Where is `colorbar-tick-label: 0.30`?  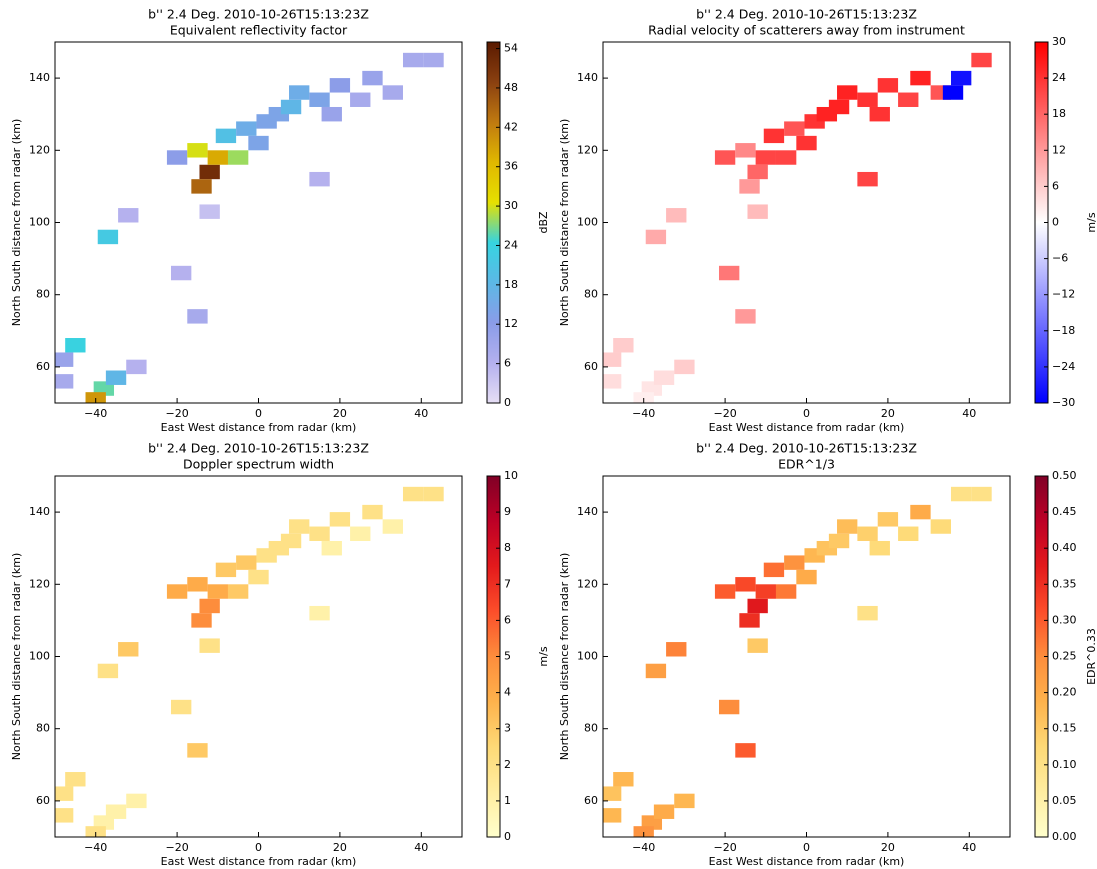
colorbar-tick-label: 0.30 is located at coordinates (1064, 619).